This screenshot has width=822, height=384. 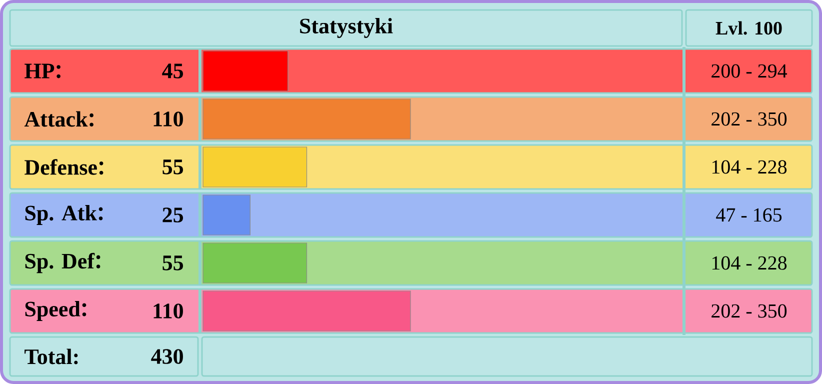 I want to click on y-tick-label: HP, so click(x=39, y=71).